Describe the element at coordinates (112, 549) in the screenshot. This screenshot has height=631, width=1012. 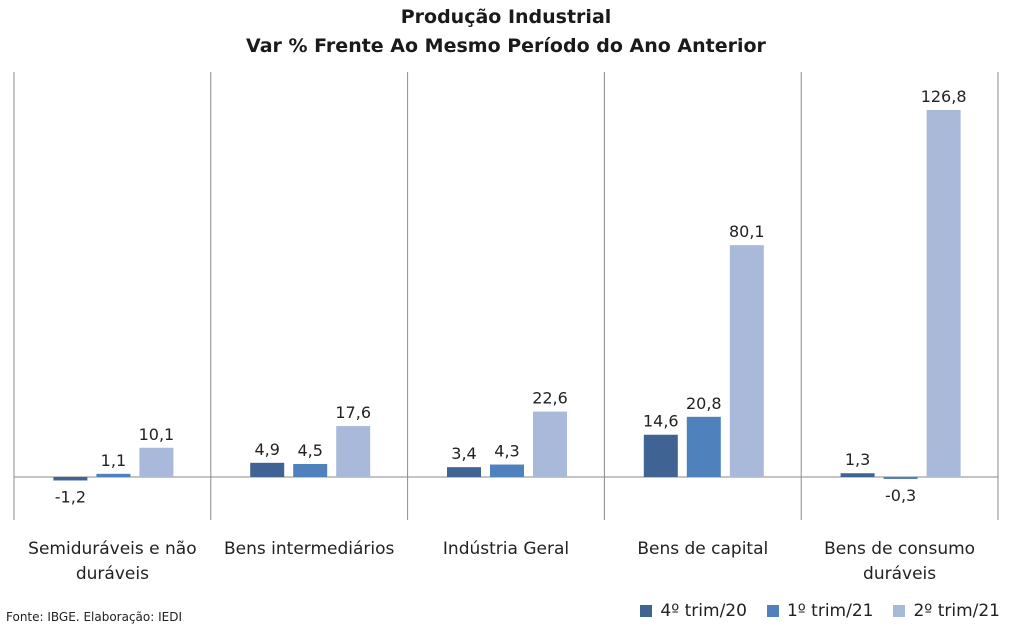
I see `category-label: Semiduráveis e não` at that location.